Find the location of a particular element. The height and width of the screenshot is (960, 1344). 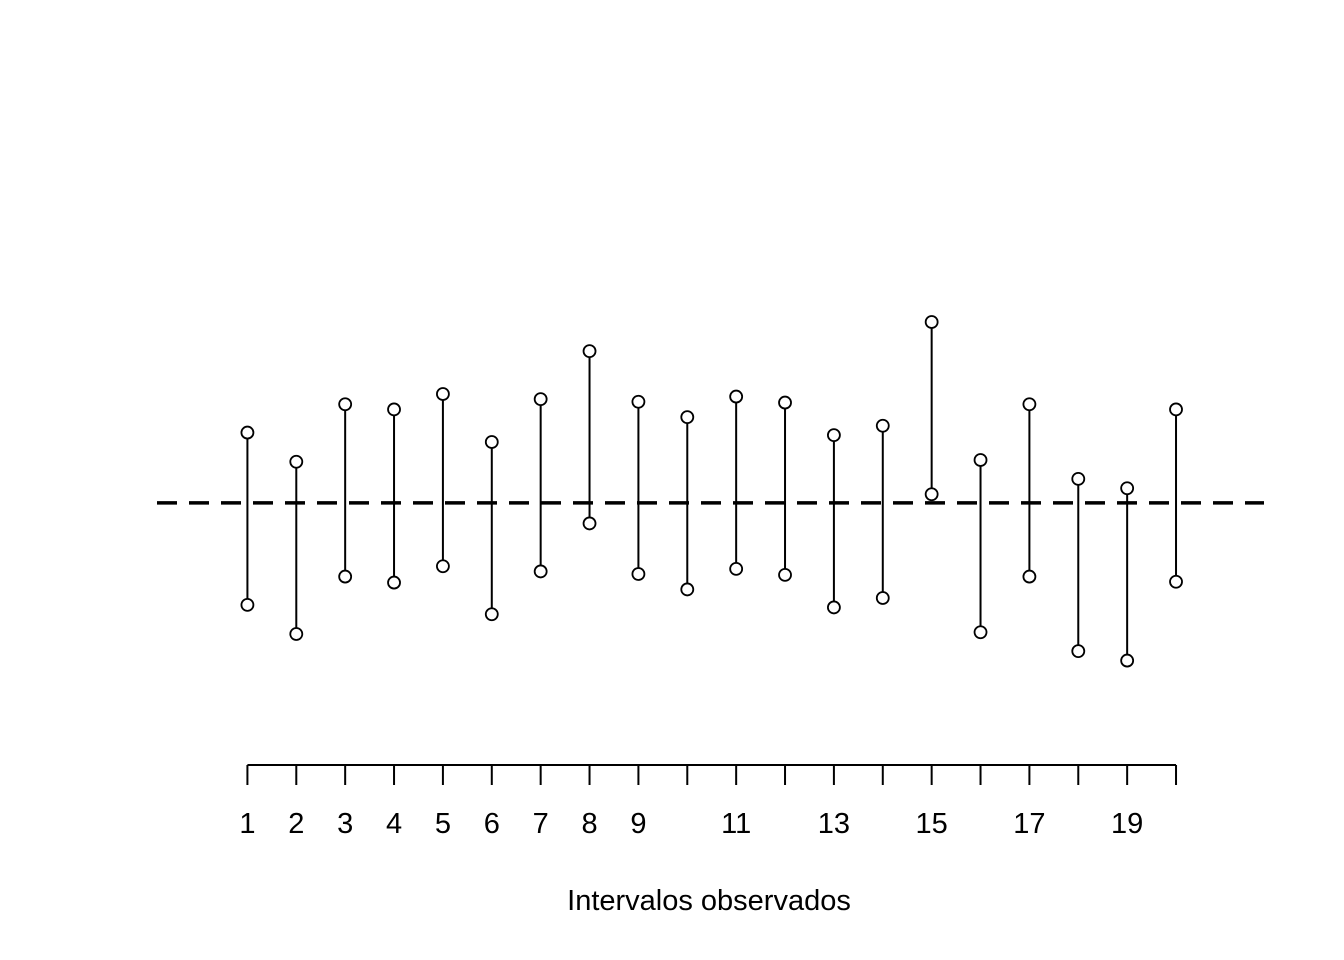

x-tick-label: 5 is located at coordinates (443, 824).